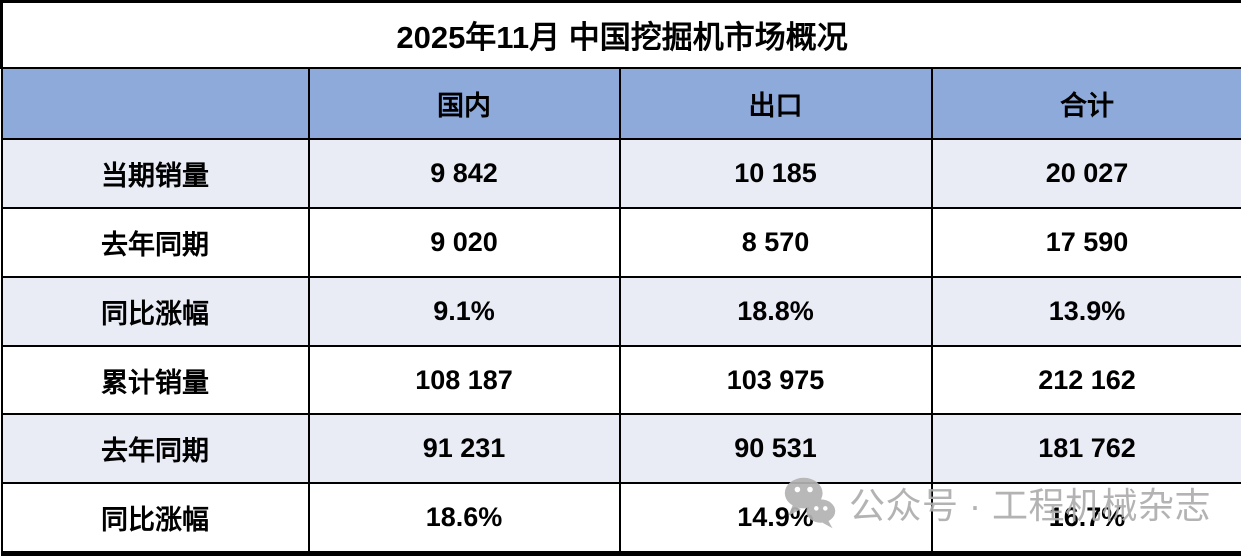 This screenshot has height=556, width=1241. Describe the element at coordinates (1085, 449) in the screenshot. I see `cell-value: 181 762` at that location.